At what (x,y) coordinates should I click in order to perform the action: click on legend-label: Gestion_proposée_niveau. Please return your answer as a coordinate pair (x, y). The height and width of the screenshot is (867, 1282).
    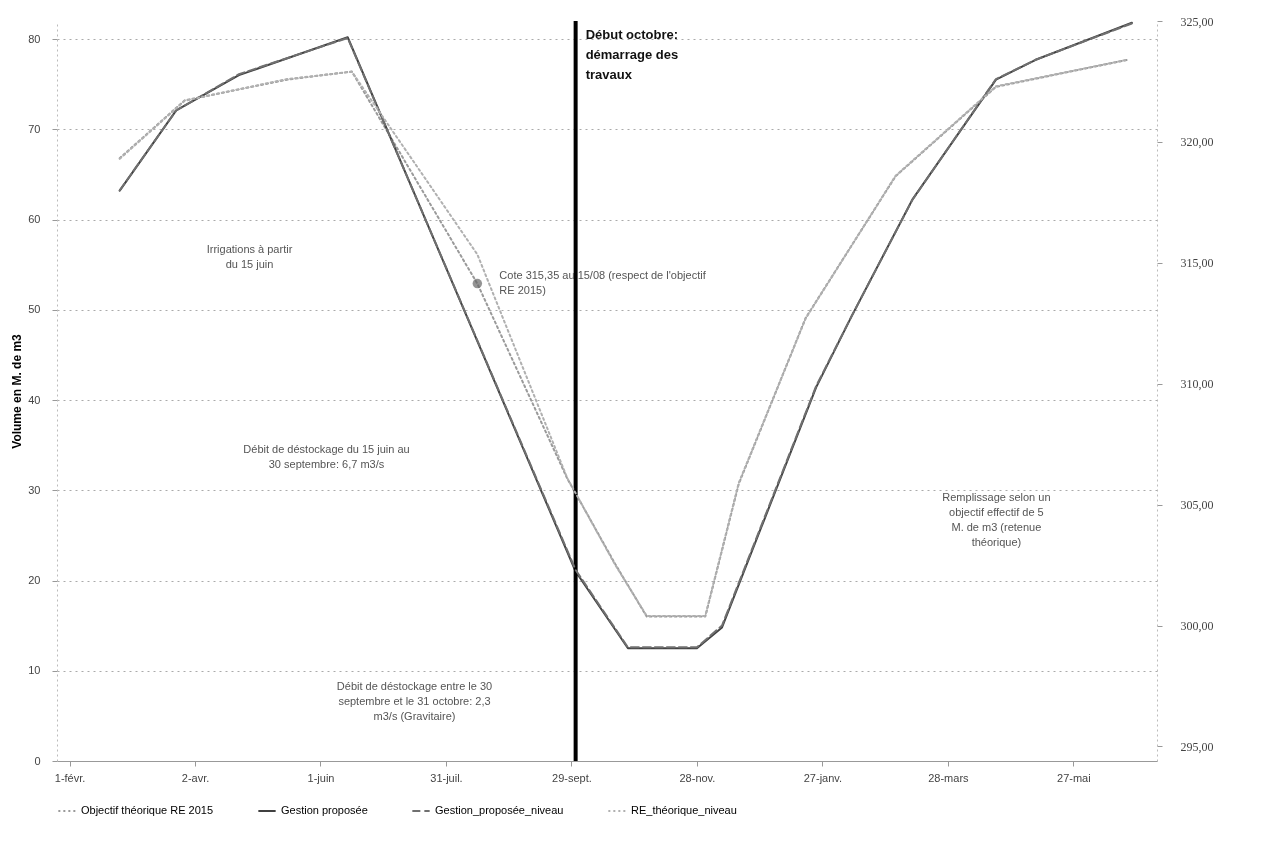
    Looking at the image, I should click on (499, 810).